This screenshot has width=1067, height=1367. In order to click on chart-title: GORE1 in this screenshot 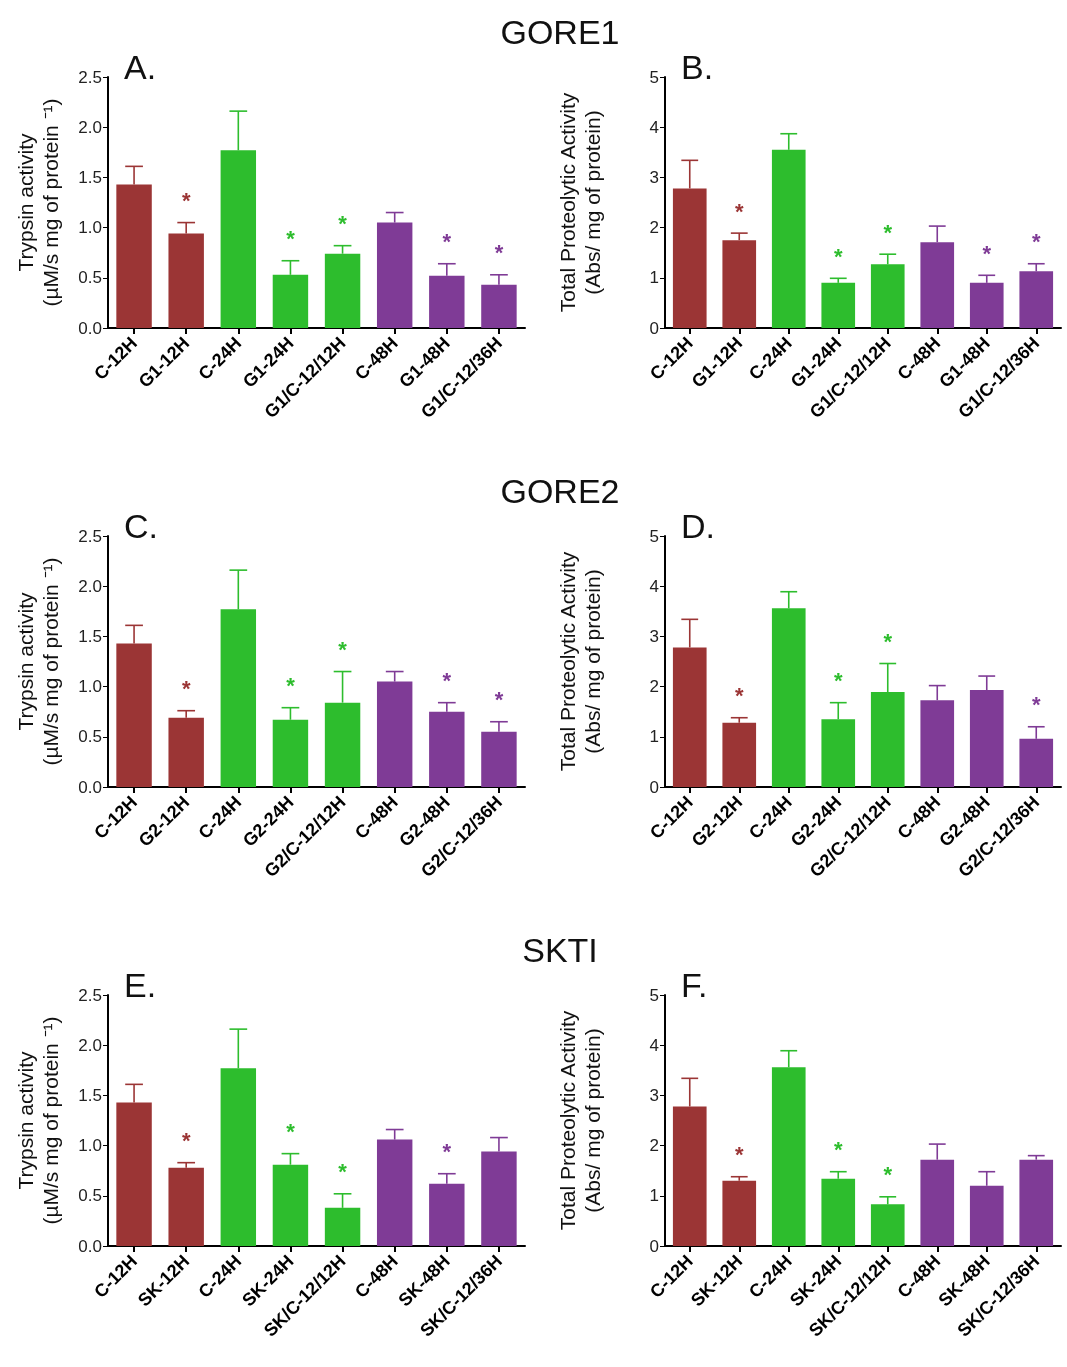, I will do `click(560, 32)`.